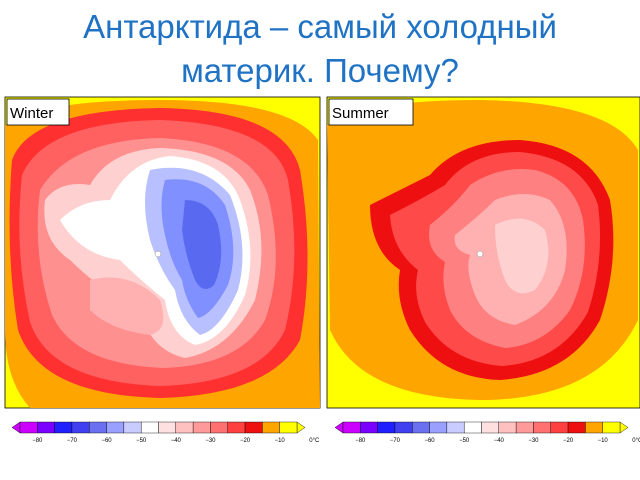 The height and width of the screenshot is (480, 640). What do you see at coordinates (320, 70) in the screenshot?
I see `title-line: материк. Почему?` at bounding box center [320, 70].